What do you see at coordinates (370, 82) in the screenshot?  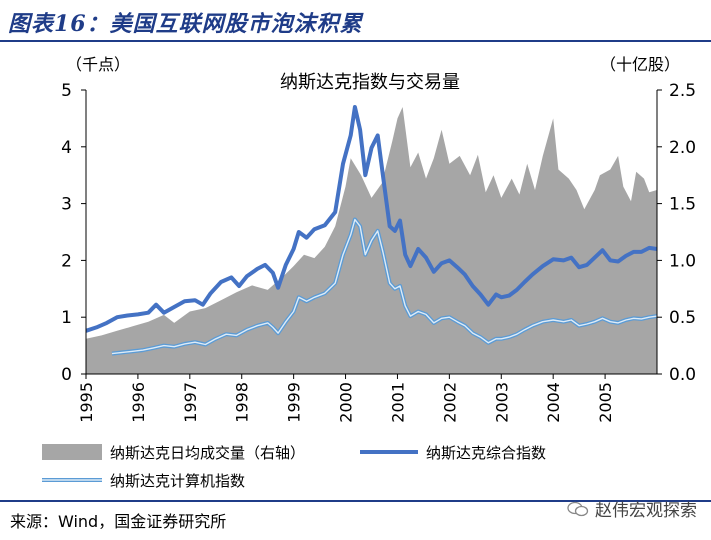 I see `chart-title: 纳斯达克指数与交易量` at bounding box center [370, 82].